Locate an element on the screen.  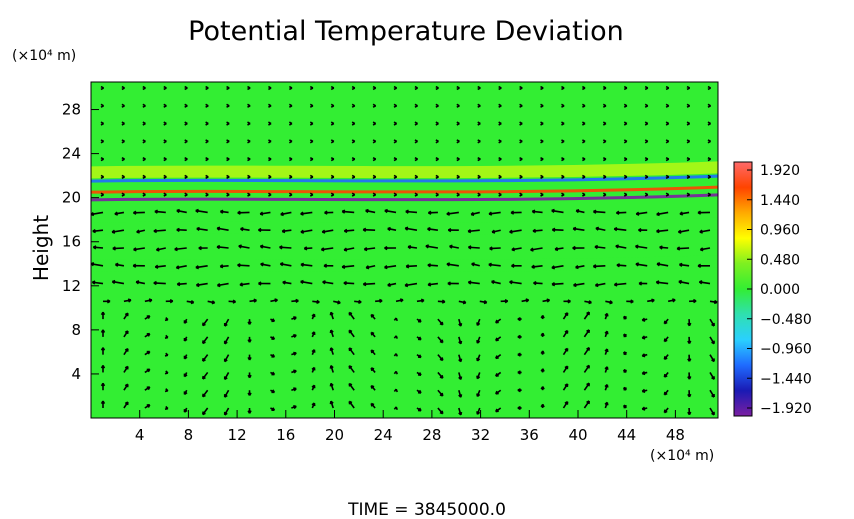
y-axis-label: Height is located at coordinates (41, 248).